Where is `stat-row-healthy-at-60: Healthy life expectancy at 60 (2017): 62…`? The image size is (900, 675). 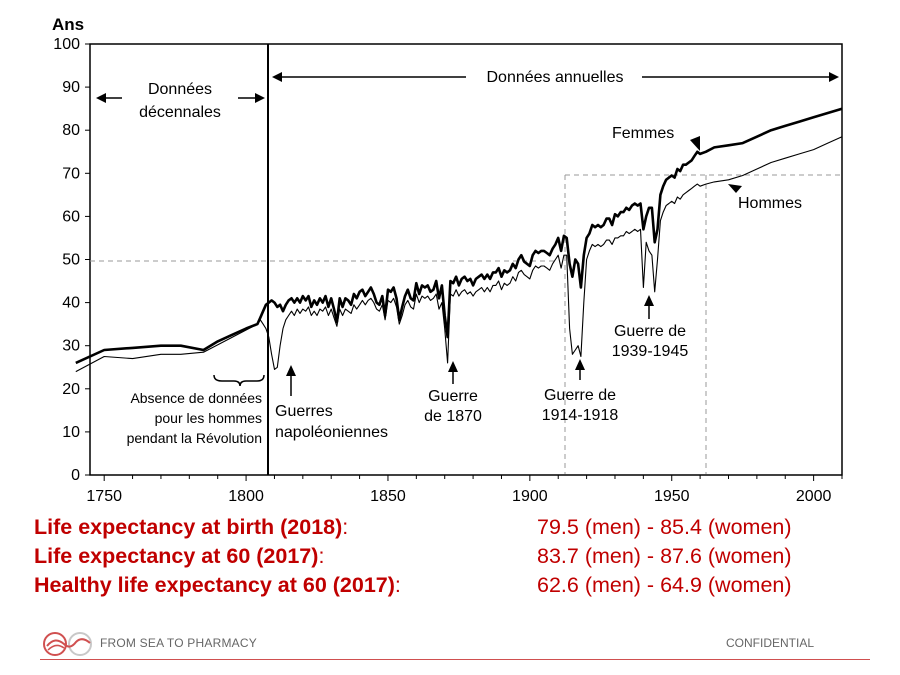
stat-row-healthy-at-60: Healthy life expectancy at 60 (2017): 62… is located at coordinates (444, 587).